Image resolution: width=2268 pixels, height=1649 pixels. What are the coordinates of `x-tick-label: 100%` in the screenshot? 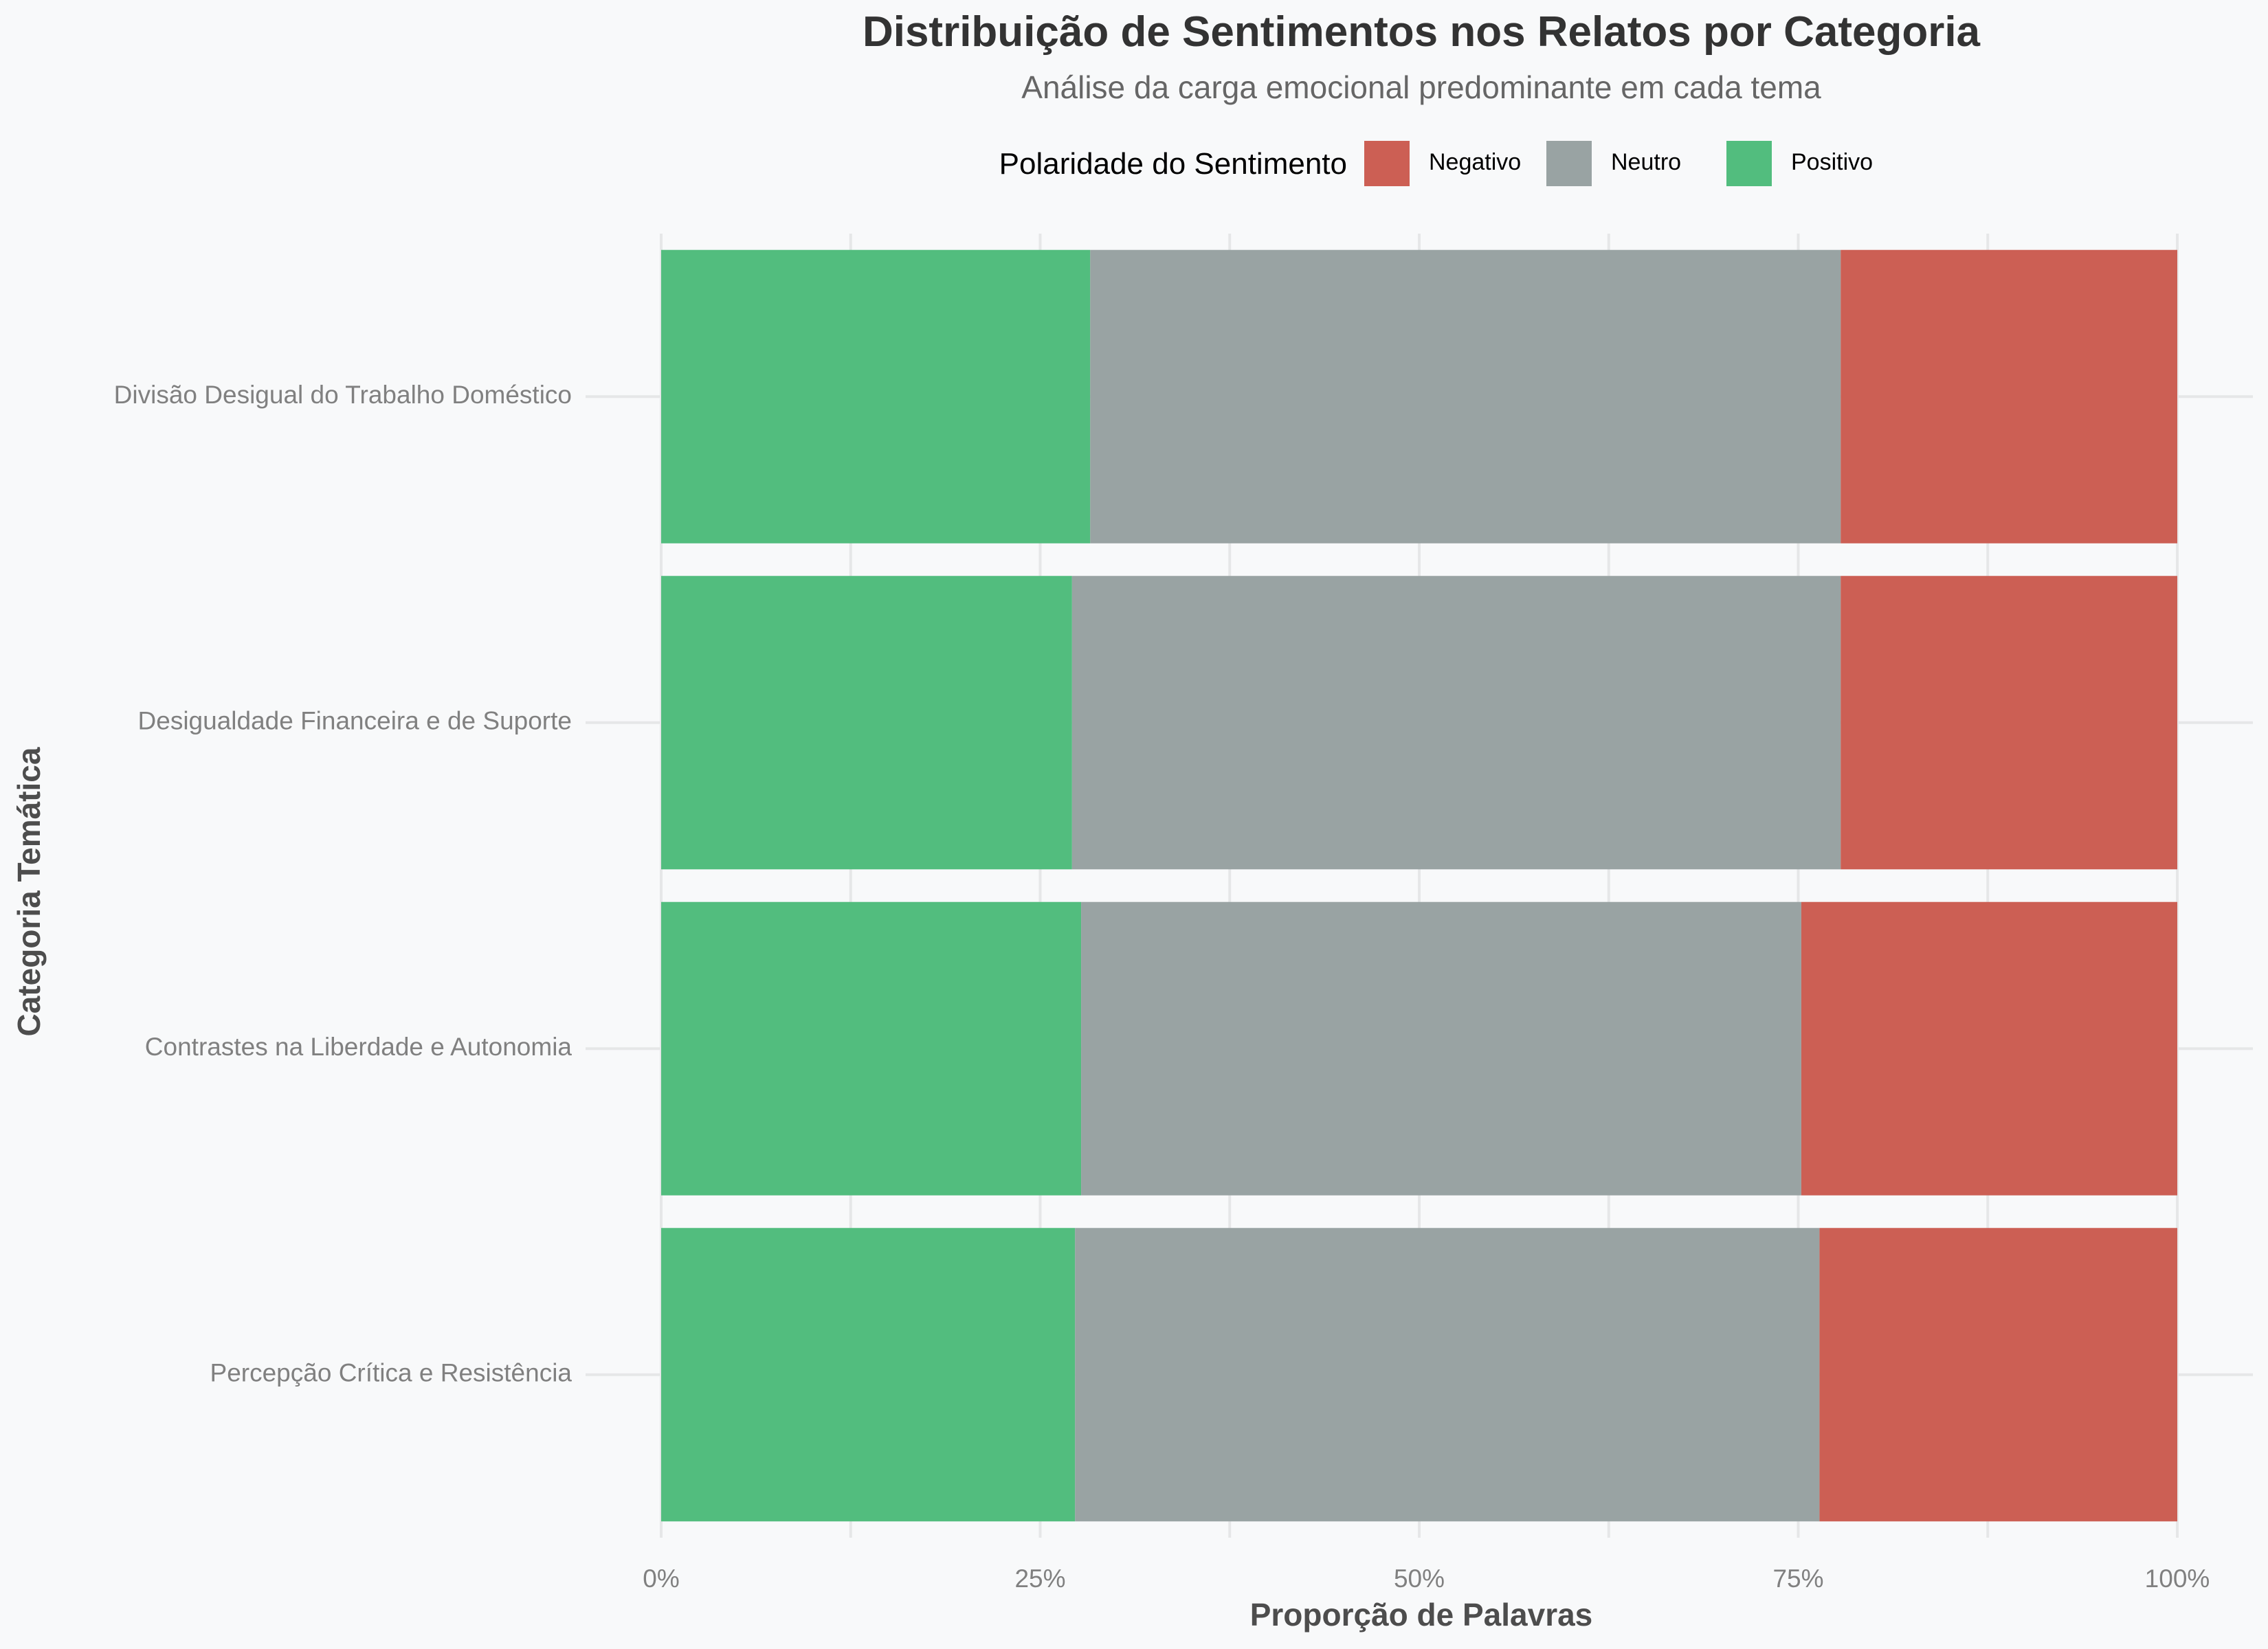 It's located at (2177, 1578).